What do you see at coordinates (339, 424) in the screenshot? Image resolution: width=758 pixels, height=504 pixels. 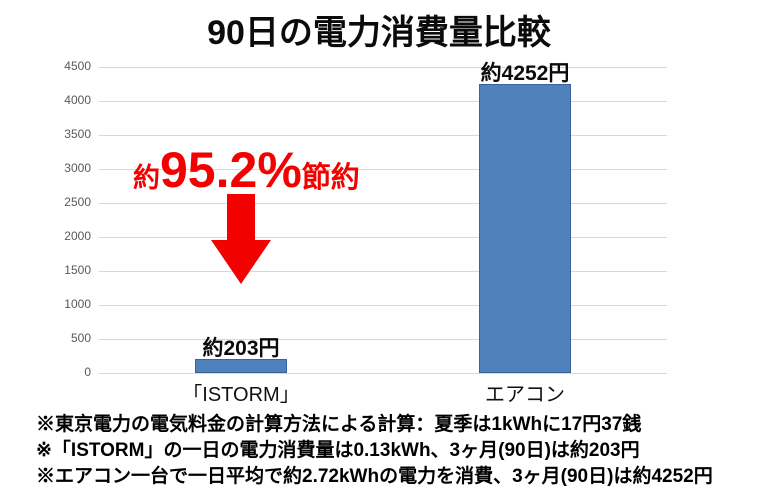 I see `footnote-line: ※東京電力の電気料金の計算方法による計算：夏季は1kWhに17円37銭` at bounding box center [339, 424].